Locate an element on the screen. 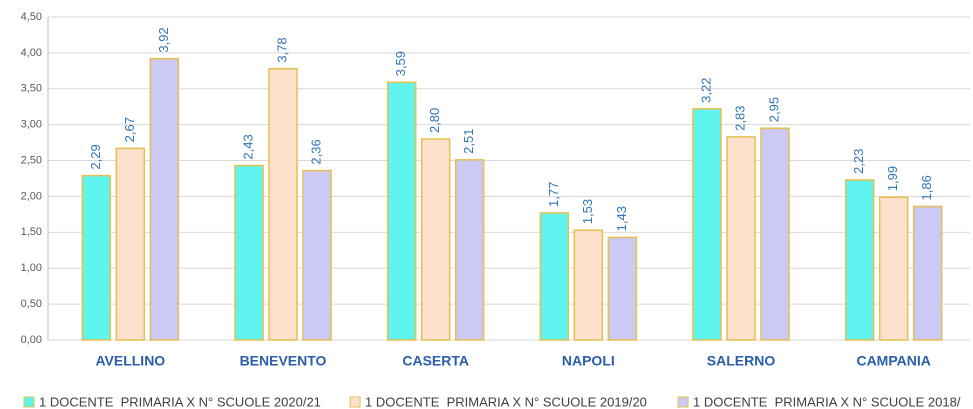  value-label: 2,95 is located at coordinates (773, 109).